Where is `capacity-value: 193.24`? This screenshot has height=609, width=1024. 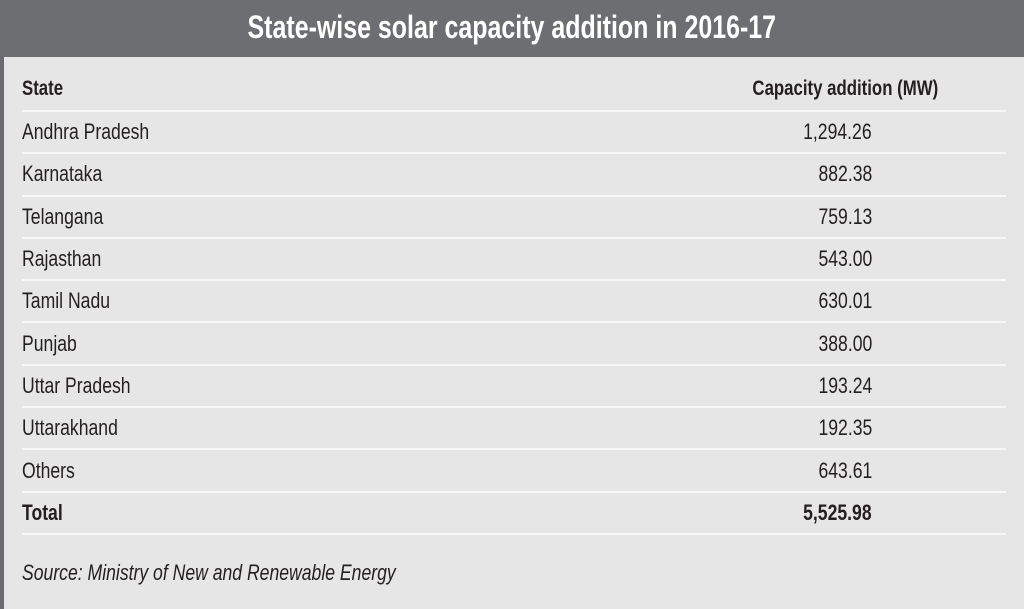 capacity-value: 193.24 is located at coordinates (845, 385).